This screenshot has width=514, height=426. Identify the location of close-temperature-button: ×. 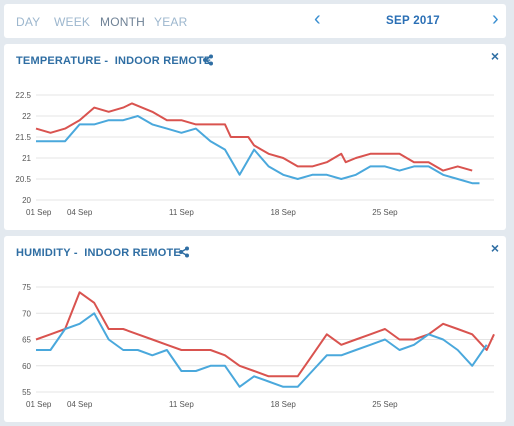
(494, 56).